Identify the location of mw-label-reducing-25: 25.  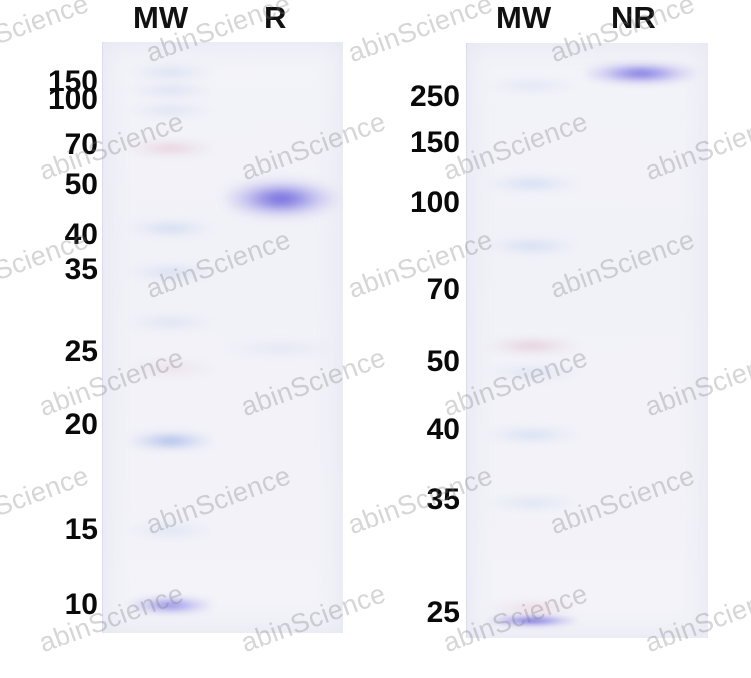
(81, 351).